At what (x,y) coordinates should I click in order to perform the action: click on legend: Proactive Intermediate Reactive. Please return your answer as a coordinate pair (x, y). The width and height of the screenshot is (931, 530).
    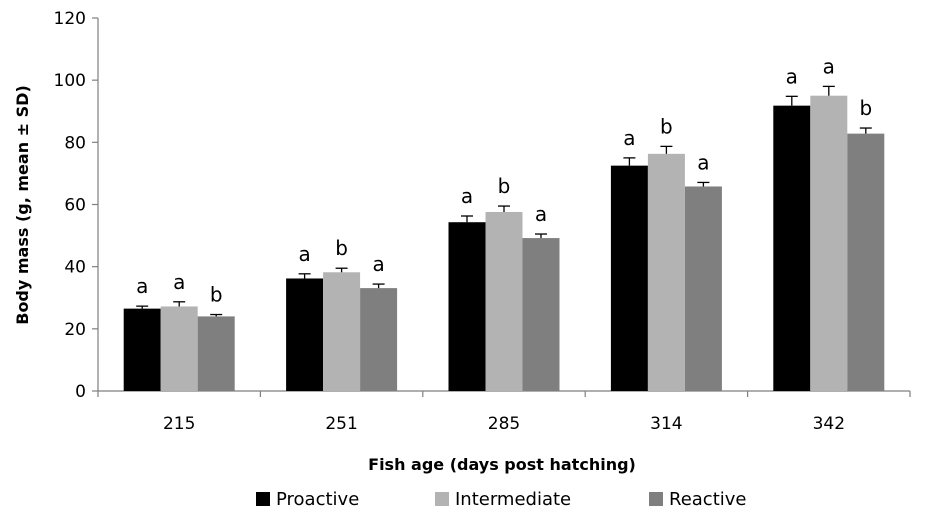
    Looking at the image, I should click on (501, 499).